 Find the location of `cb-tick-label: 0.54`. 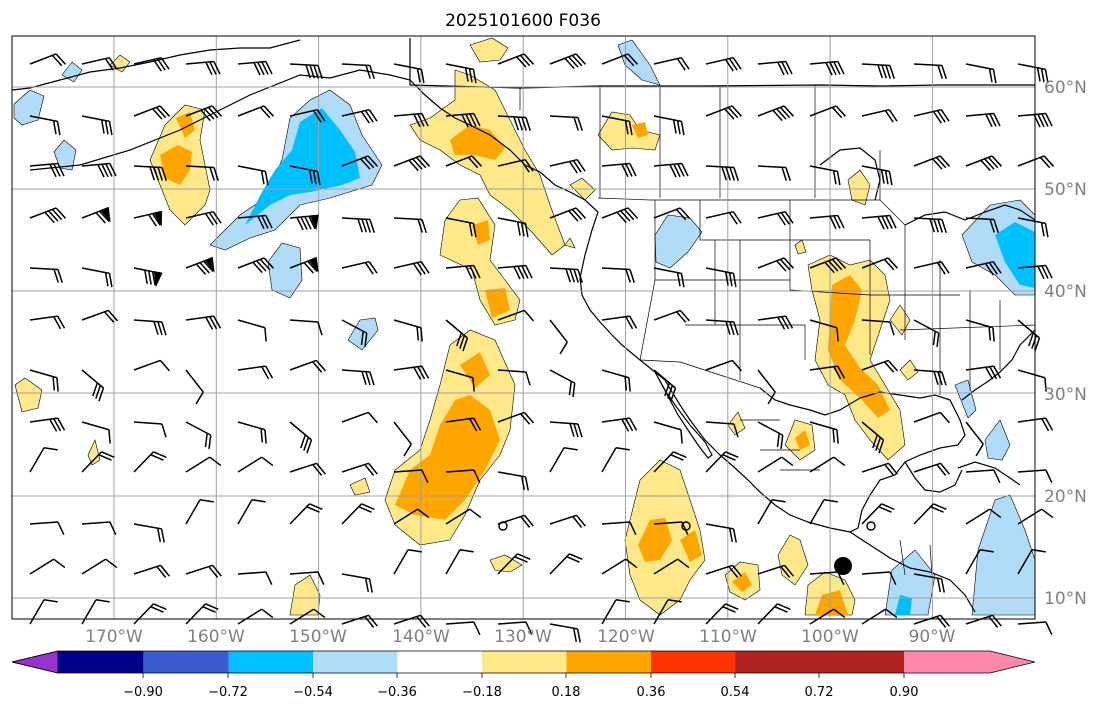

cb-tick-label: 0.54 is located at coordinates (735, 692).